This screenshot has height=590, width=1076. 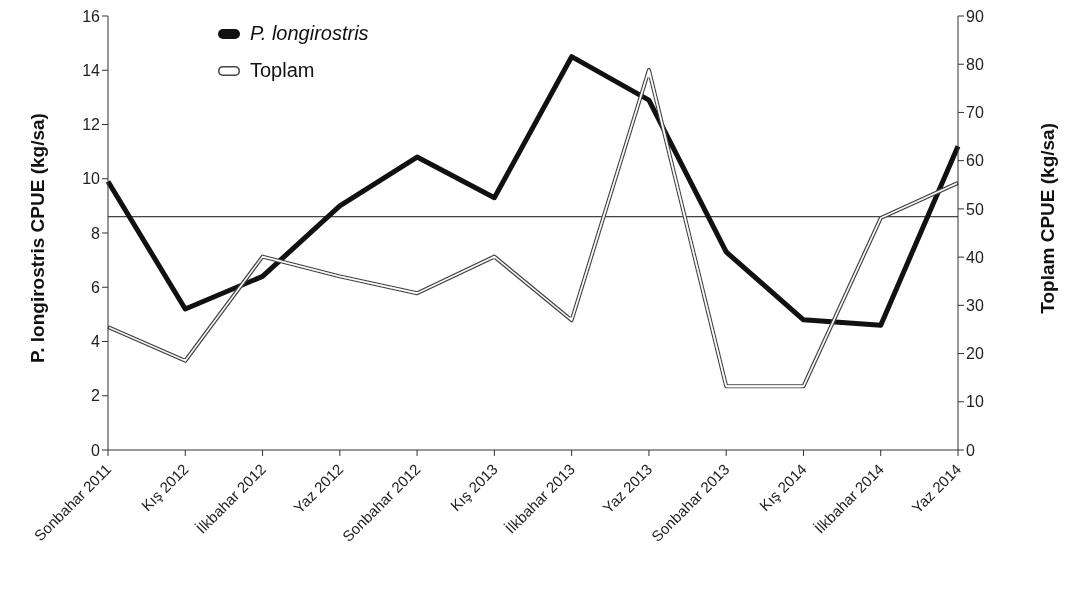 I want to click on y2-tick-label: 0, so click(x=970, y=450).